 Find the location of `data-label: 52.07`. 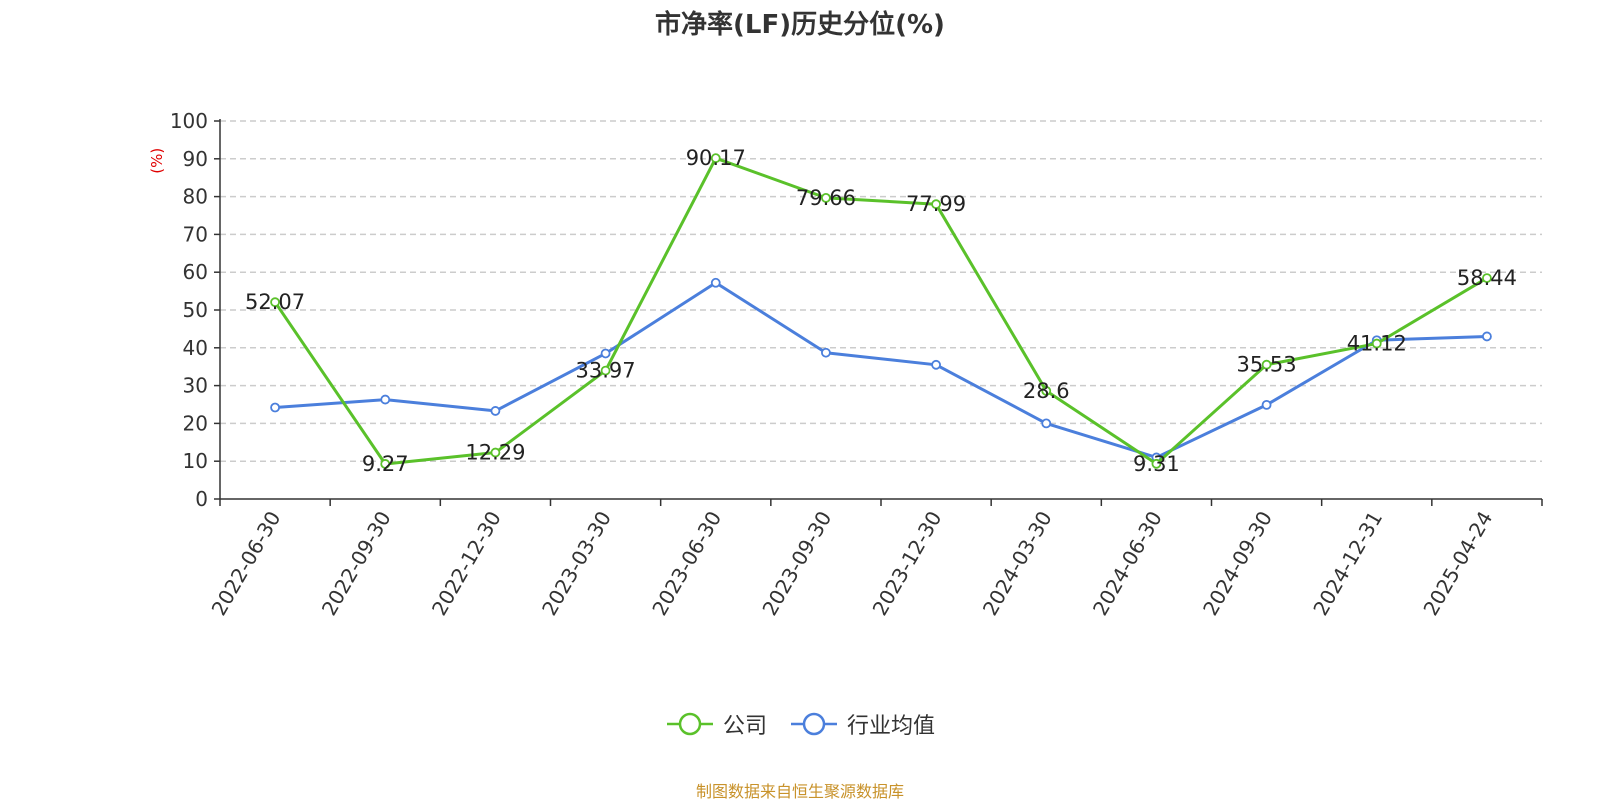

data-label: 52.07 is located at coordinates (275, 302).